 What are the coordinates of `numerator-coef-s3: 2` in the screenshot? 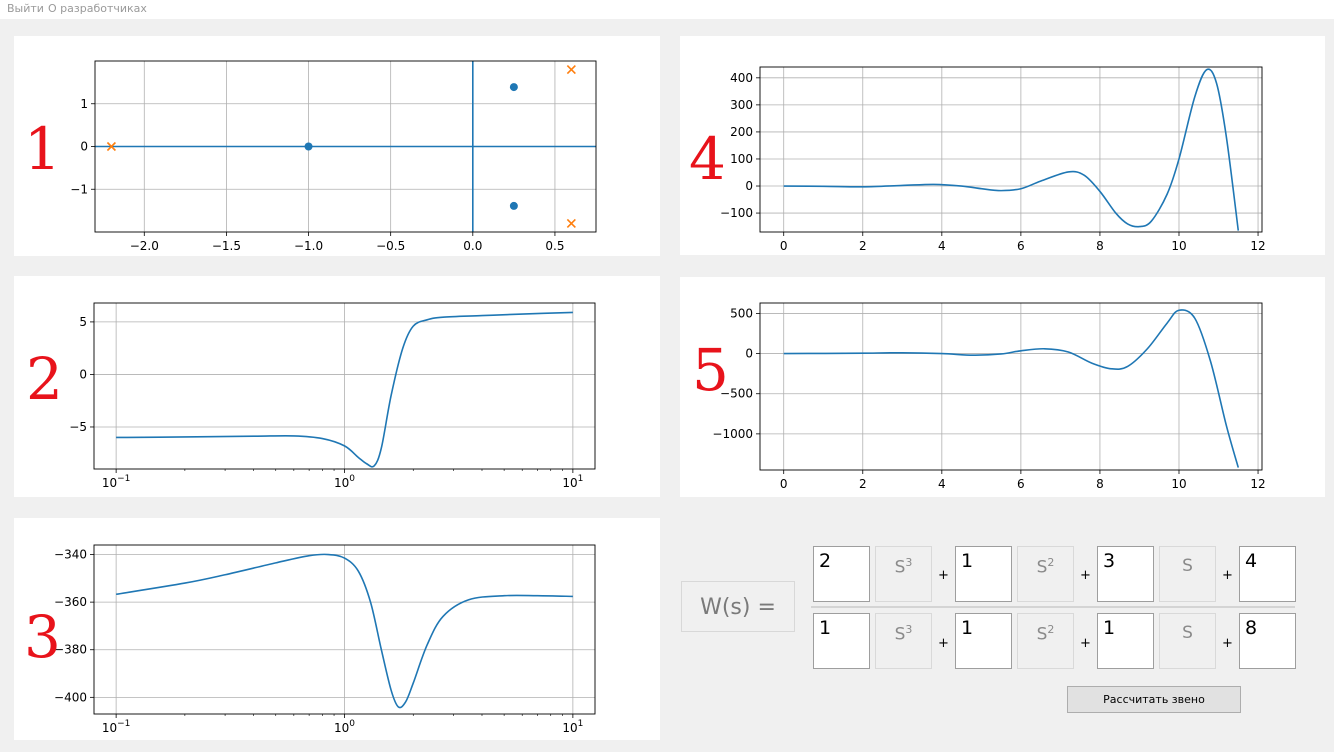 It's located at (841, 574).